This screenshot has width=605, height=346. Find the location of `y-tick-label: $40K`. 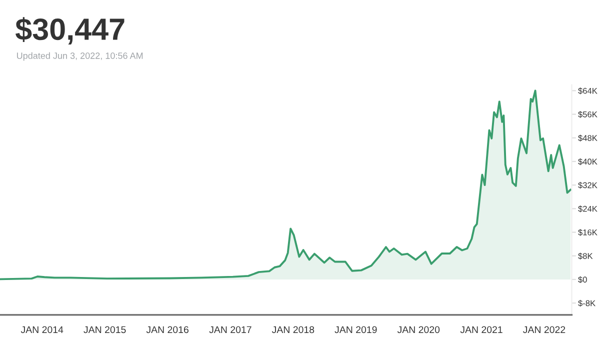

y-tick-label: $40K is located at coordinates (588, 162).